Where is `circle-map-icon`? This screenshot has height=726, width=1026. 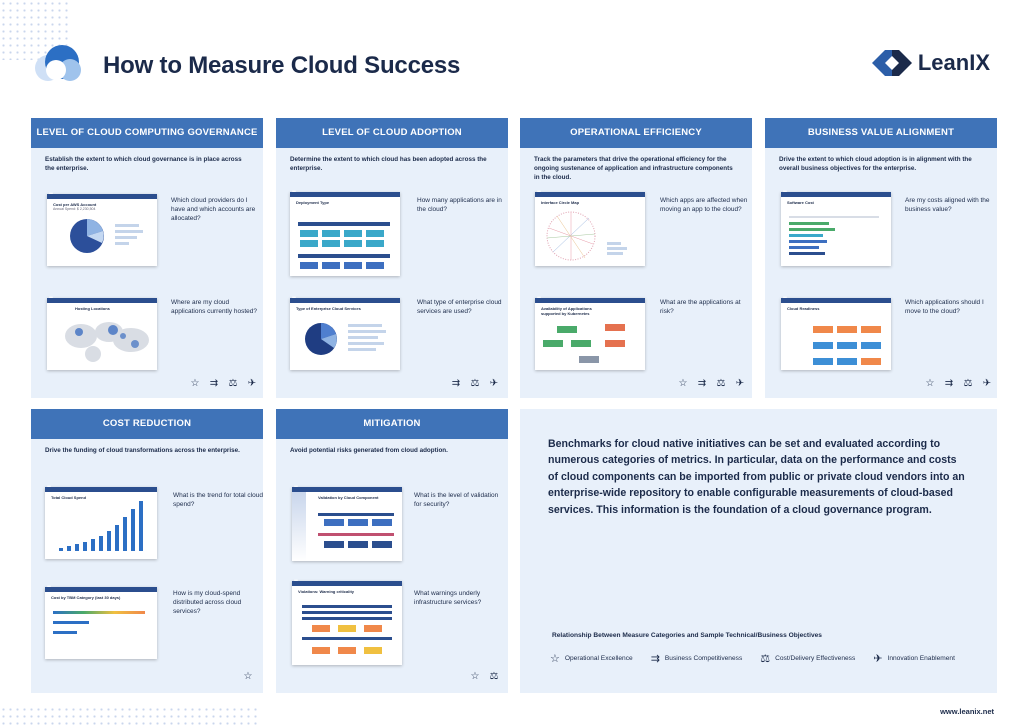 circle-map-icon is located at coordinates (571, 236).